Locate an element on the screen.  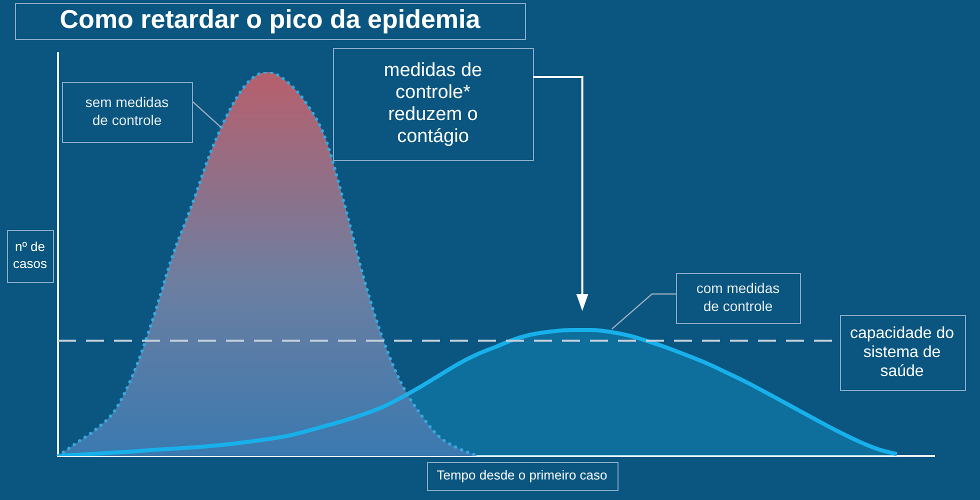
y-axis-title: nº de casos is located at coordinates (30, 255).